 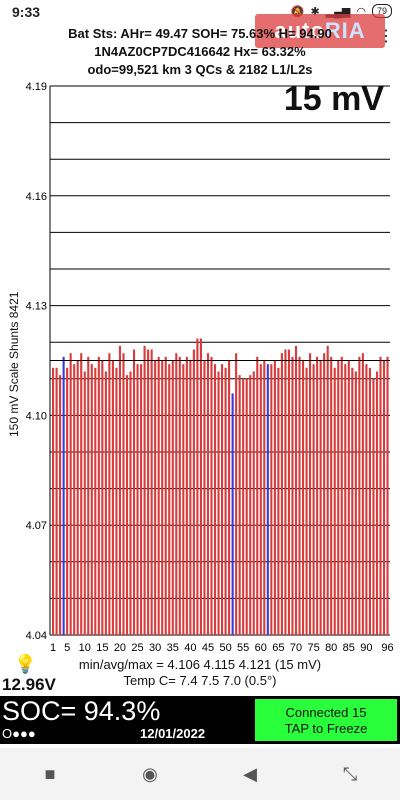 What do you see at coordinates (326, 728) in the screenshot?
I see `freeze-label: TAP to Freeze` at bounding box center [326, 728].